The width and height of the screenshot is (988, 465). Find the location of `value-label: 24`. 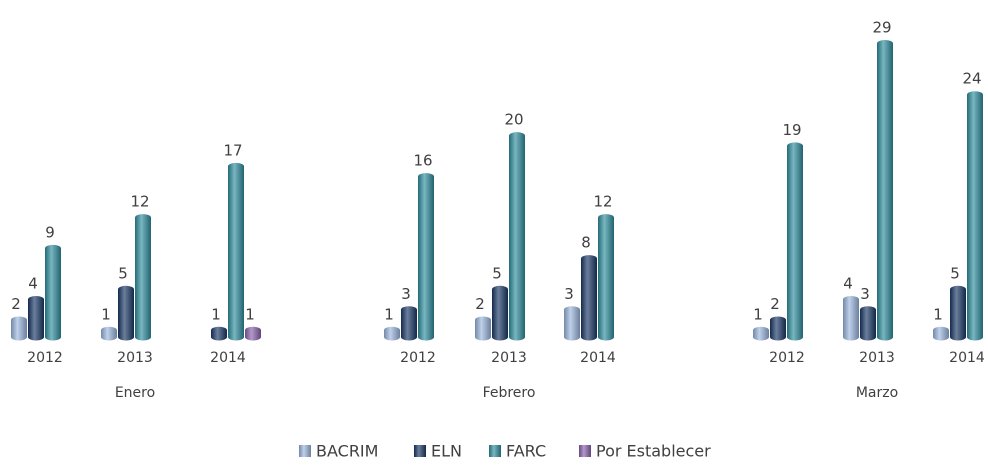

value-label: 24 is located at coordinates (971, 79).